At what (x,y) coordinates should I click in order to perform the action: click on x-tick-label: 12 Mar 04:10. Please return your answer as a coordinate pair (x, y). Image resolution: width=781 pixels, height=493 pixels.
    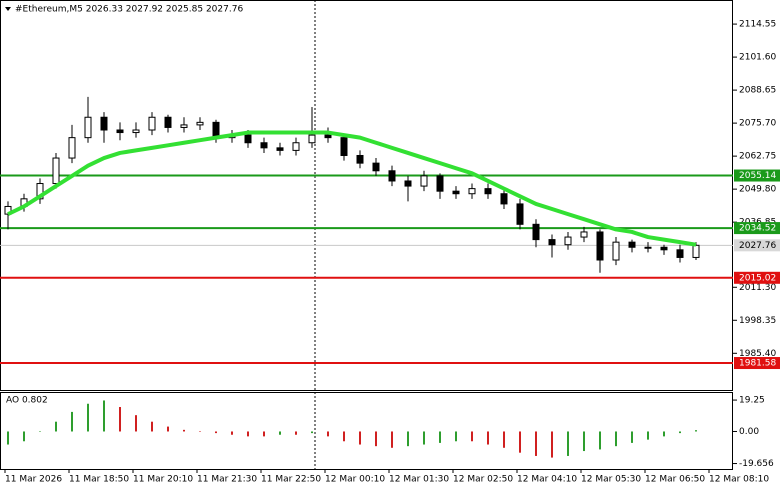
    Looking at the image, I should click on (547, 480).